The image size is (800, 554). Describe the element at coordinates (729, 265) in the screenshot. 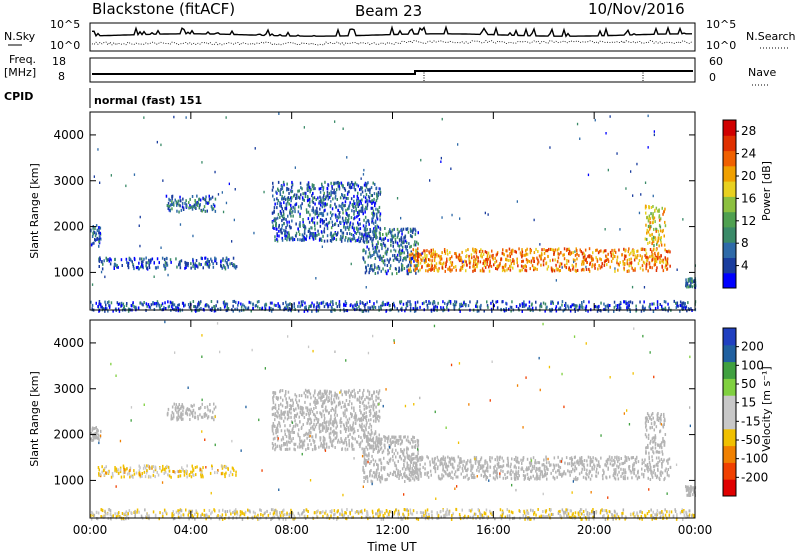

I see `colorbar-segment` at that location.